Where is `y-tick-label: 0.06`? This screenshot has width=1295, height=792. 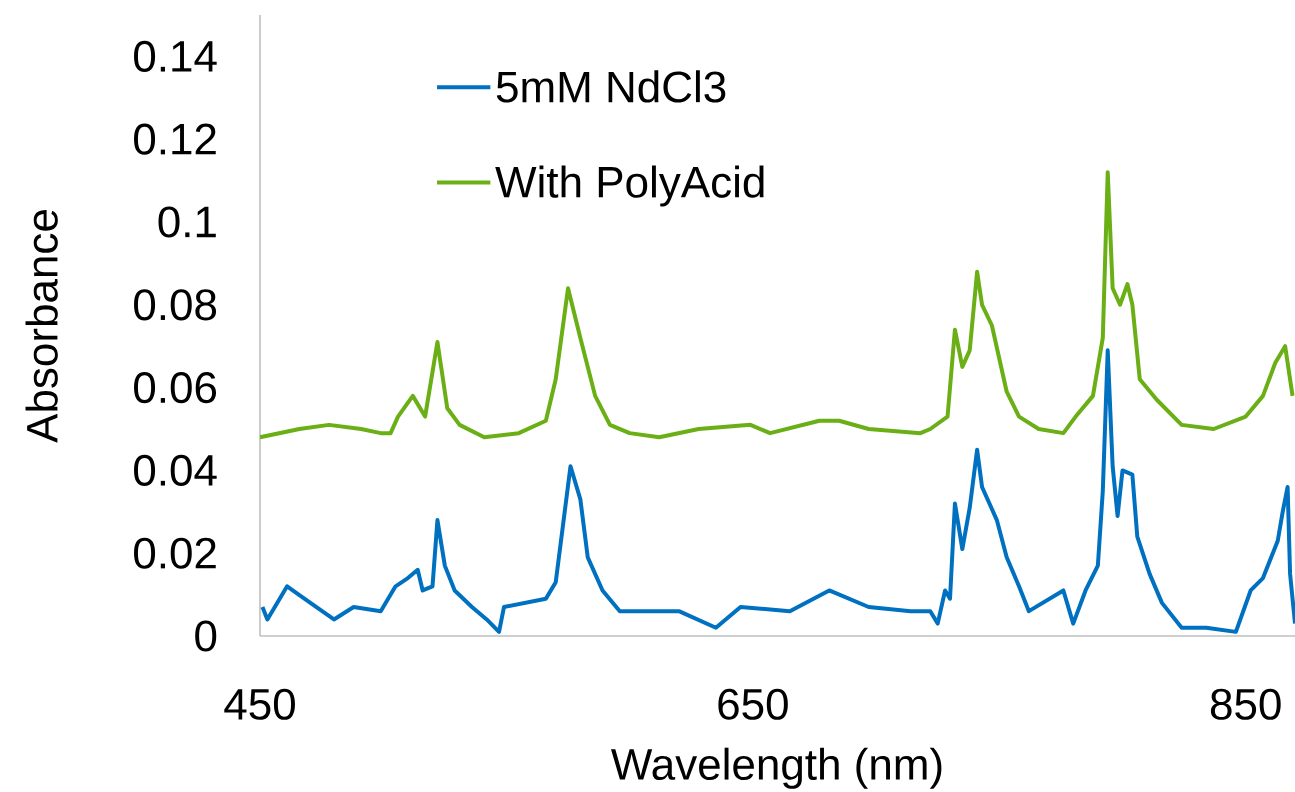
y-tick-label: 0.06 is located at coordinates (175, 388).